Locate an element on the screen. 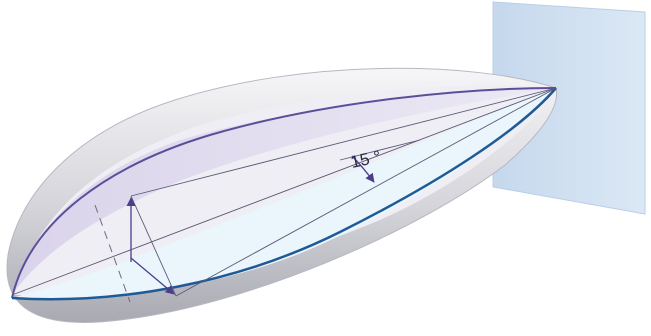 The height and width of the screenshot is (336, 651). dashed-construction-line is located at coordinates (112, 253).